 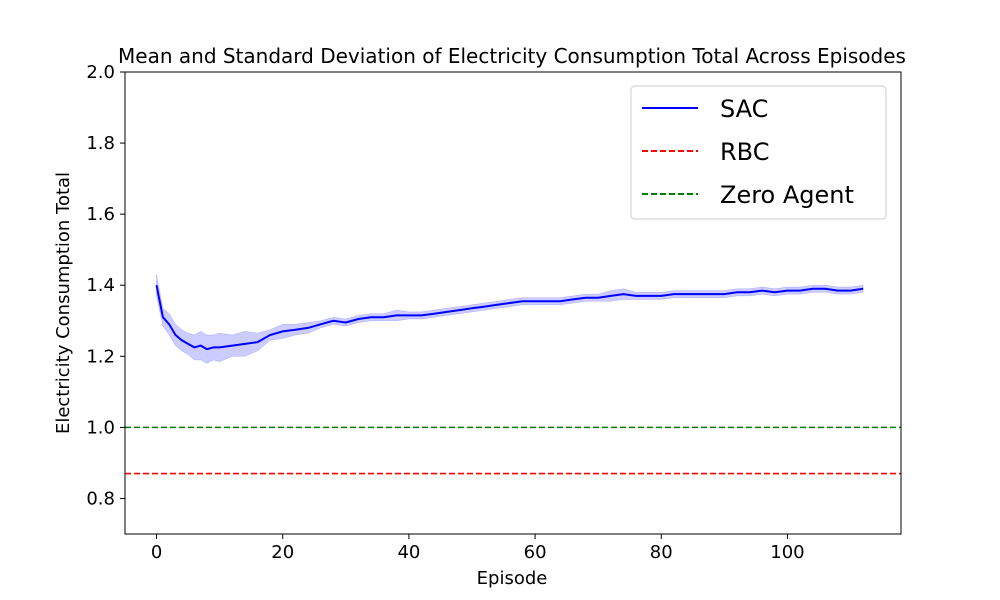 What do you see at coordinates (63, 303) in the screenshot?
I see `y-axis-title: Electricity Consumption Total` at bounding box center [63, 303].